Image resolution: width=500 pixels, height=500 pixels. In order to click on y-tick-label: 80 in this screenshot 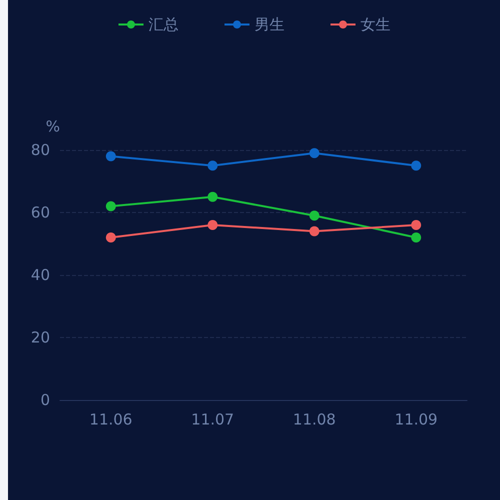, I will do `click(40, 150)`.